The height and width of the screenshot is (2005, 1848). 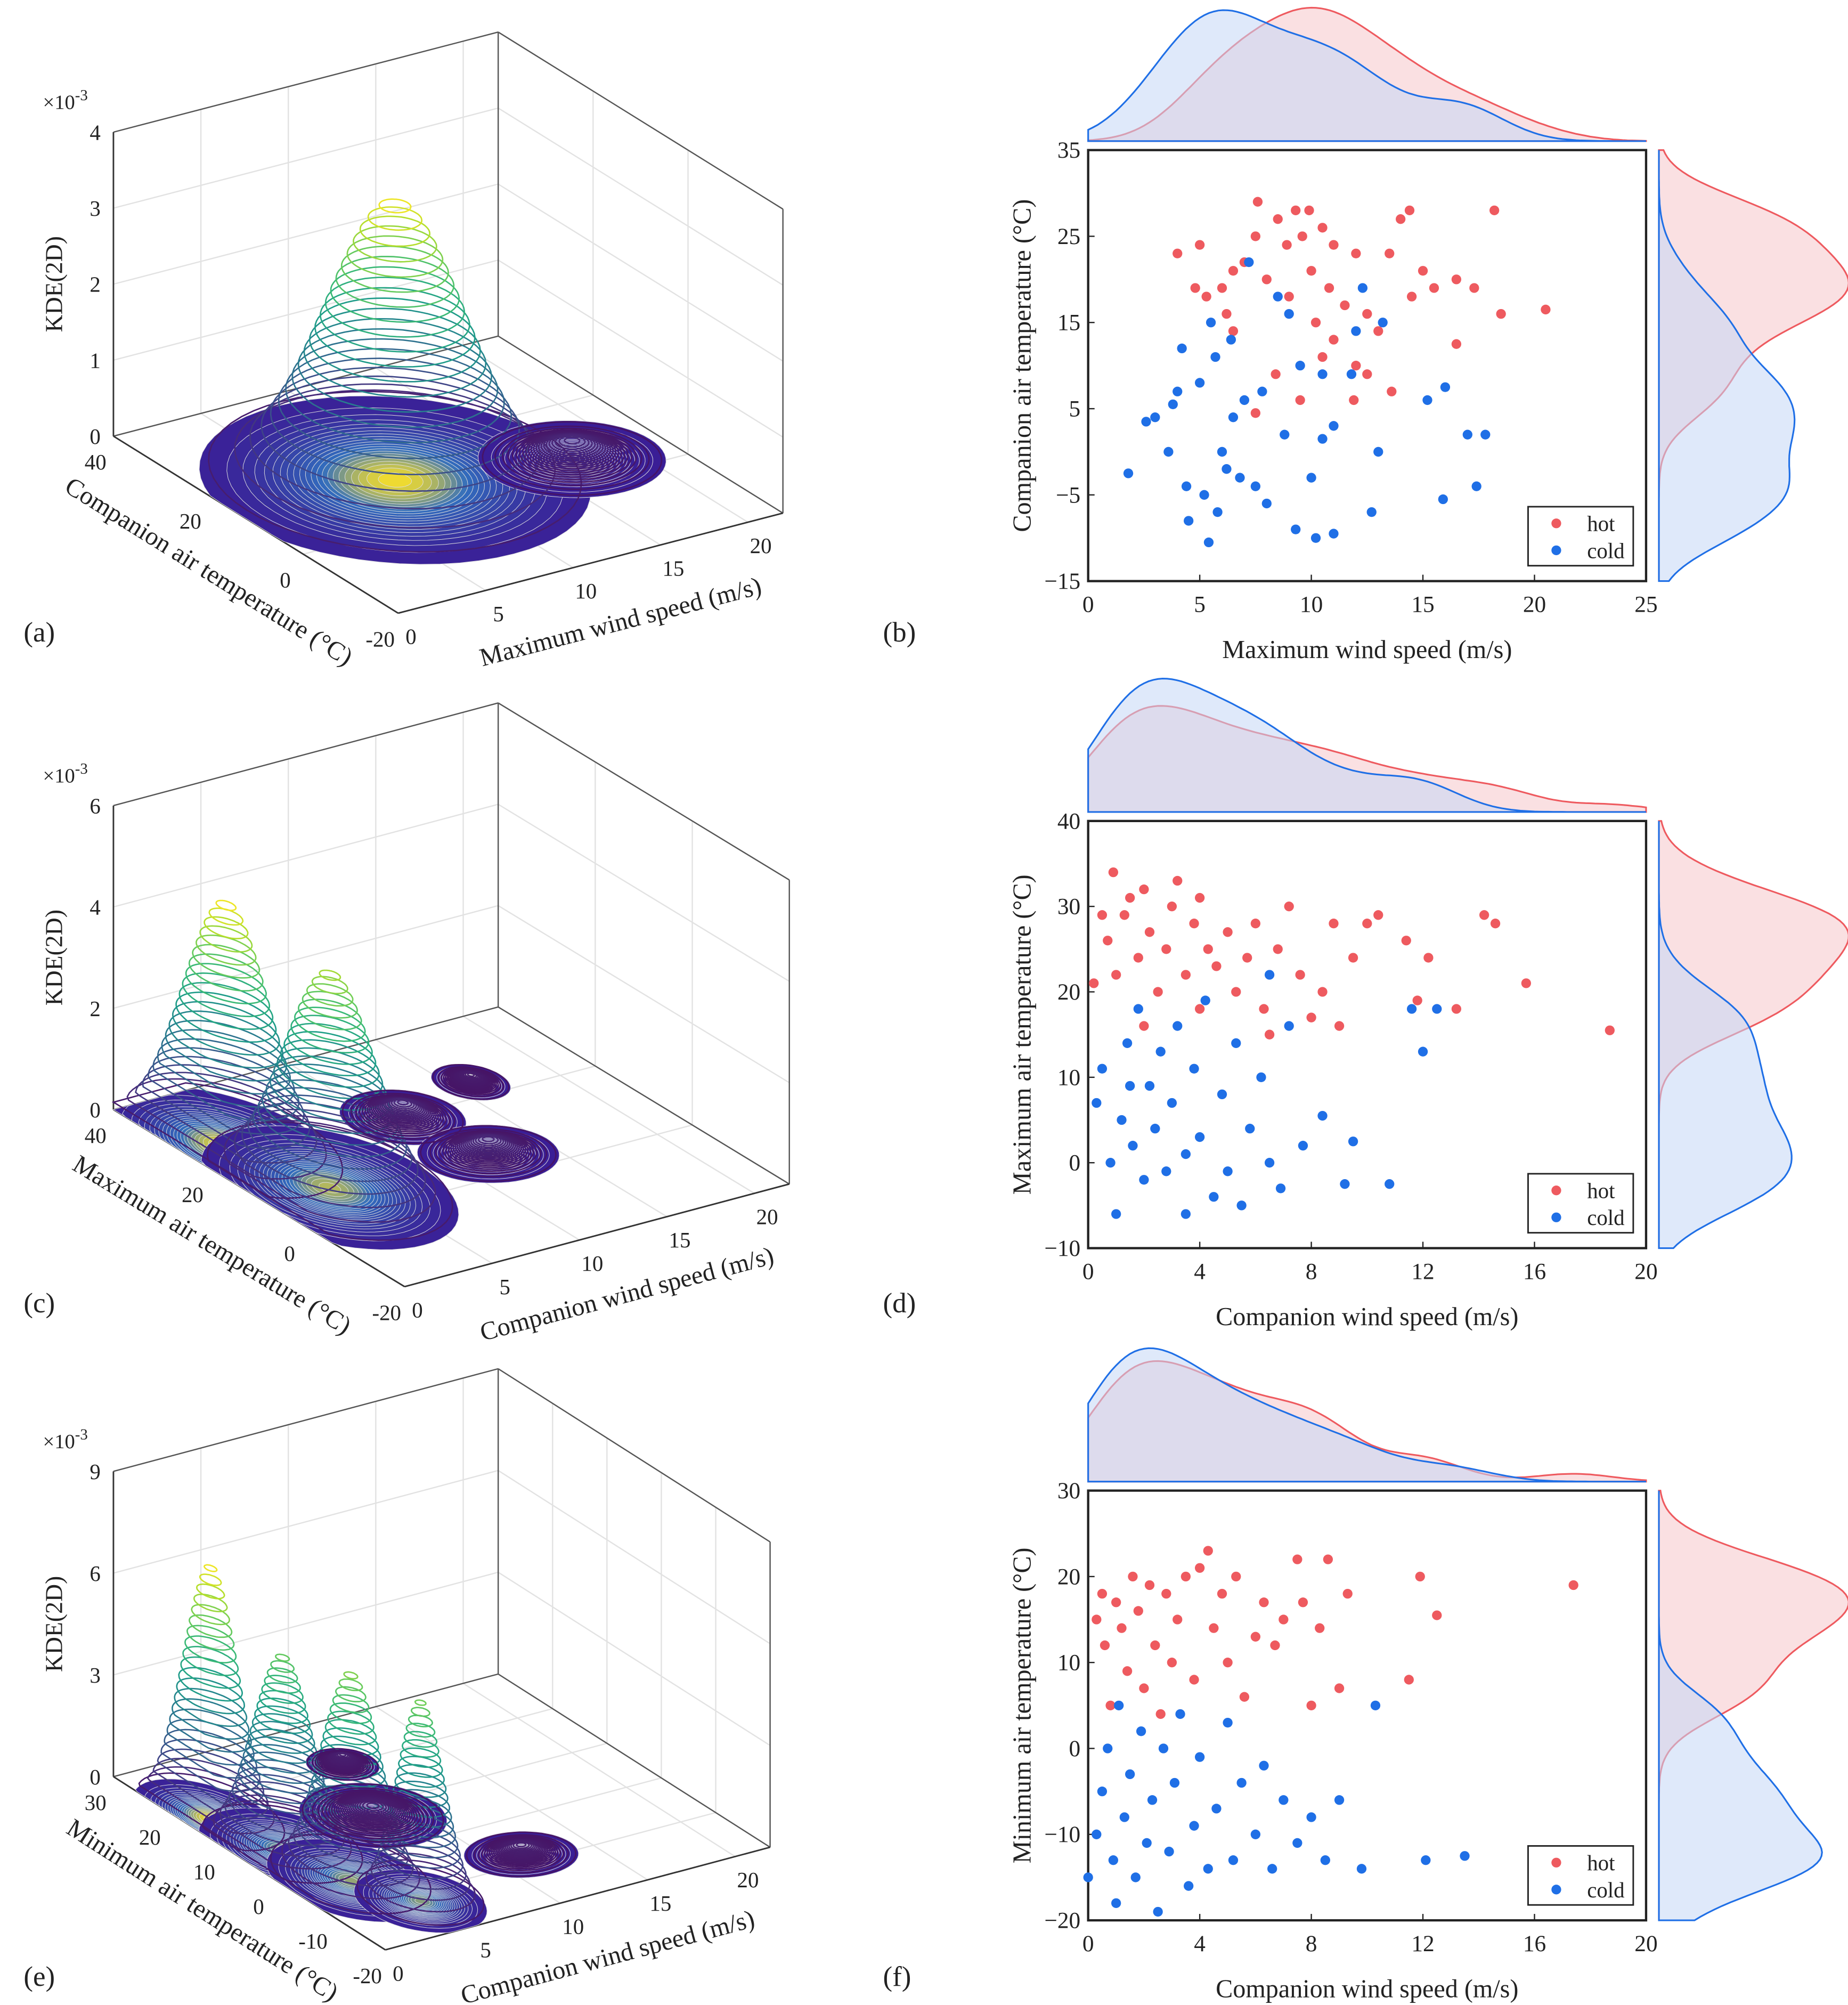 What do you see at coordinates (81, 1434) in the screenshot?
I see `z-scale-exponent: -3` at bounding box center [81, 1434].